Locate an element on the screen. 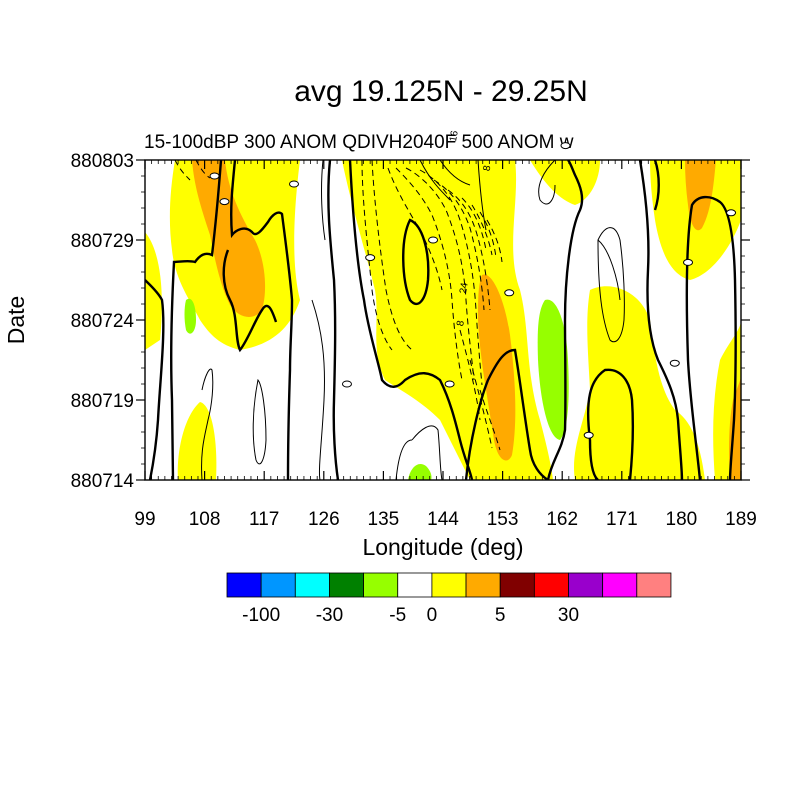 The width and height of the screenshot is (800, 800). contour-label-text: 16 is located at coordinates (454, 135).